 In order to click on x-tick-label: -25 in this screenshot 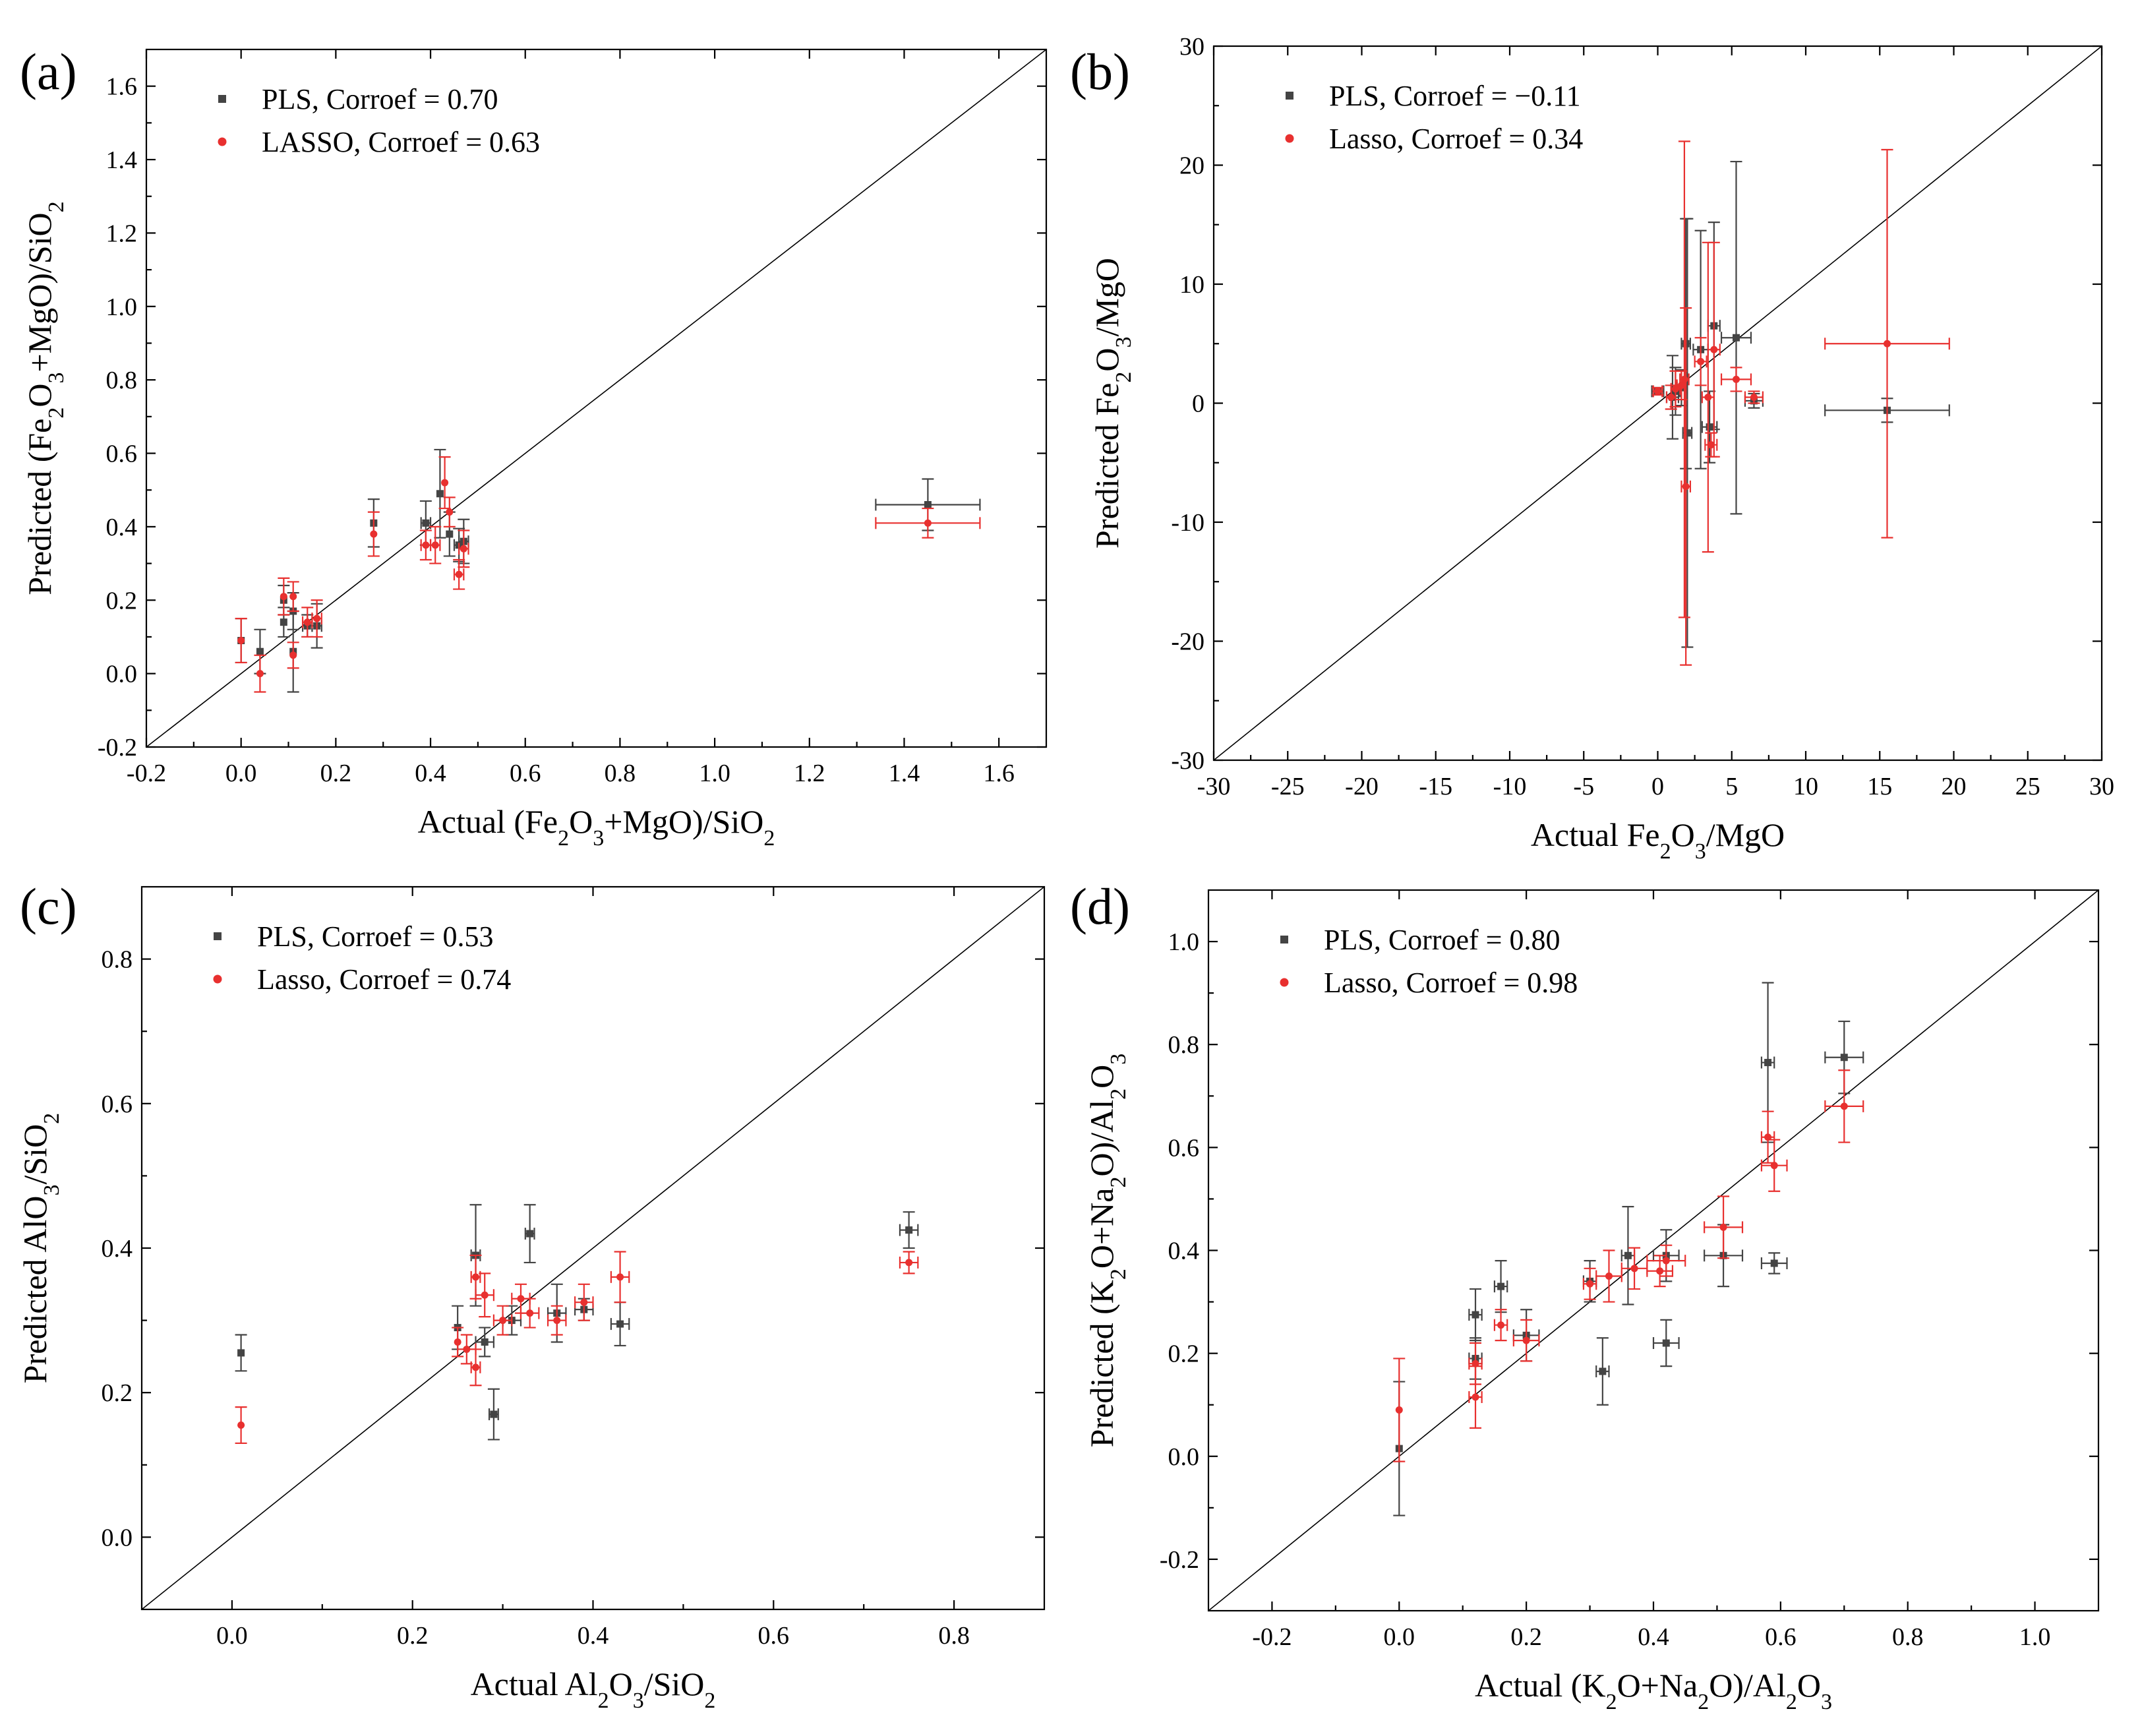, I will do `click(1288, 786)`.